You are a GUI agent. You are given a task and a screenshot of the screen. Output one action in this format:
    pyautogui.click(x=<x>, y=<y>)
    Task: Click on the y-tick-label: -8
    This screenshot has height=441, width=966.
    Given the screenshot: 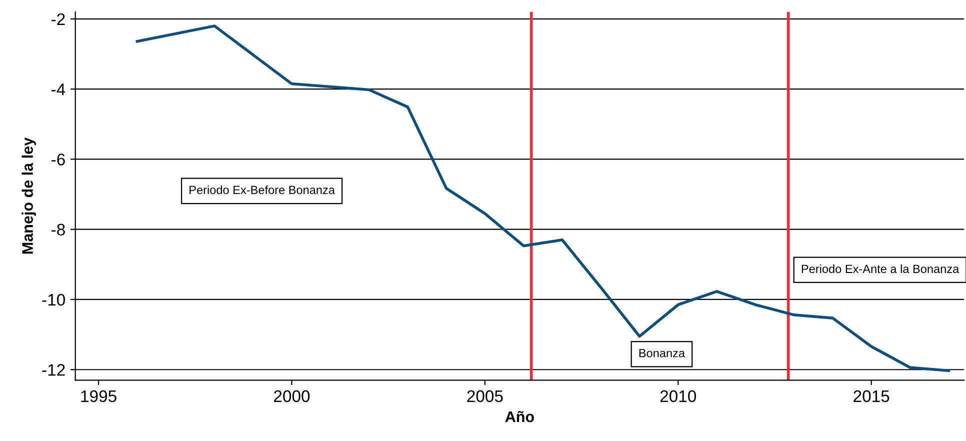 What is the action you would take?
    pyautogui.click(x=58, y=230)
    